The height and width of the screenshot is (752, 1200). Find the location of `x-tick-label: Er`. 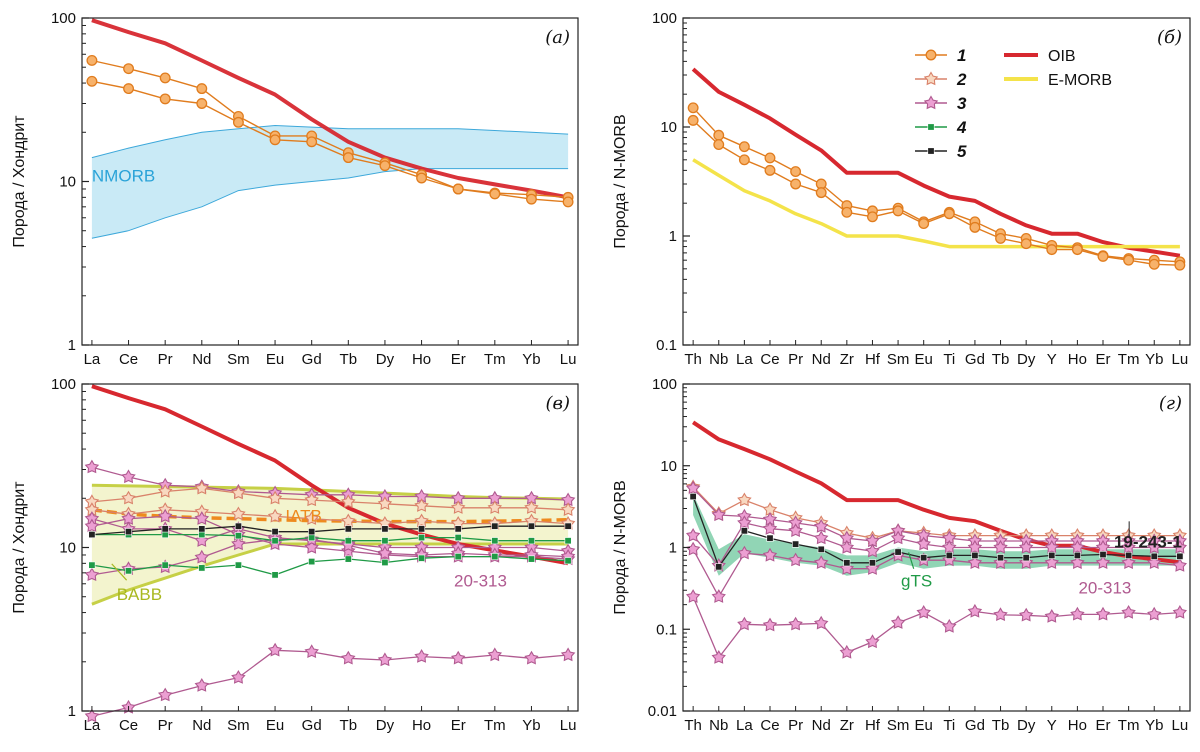

x-tick-label: Er is located at coordinates (1103, 725).